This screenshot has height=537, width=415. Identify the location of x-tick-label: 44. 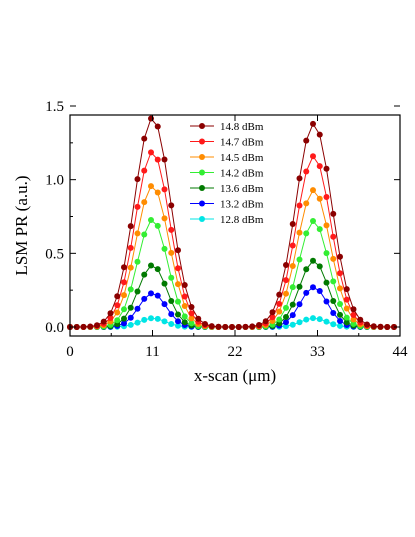
(401, 352).